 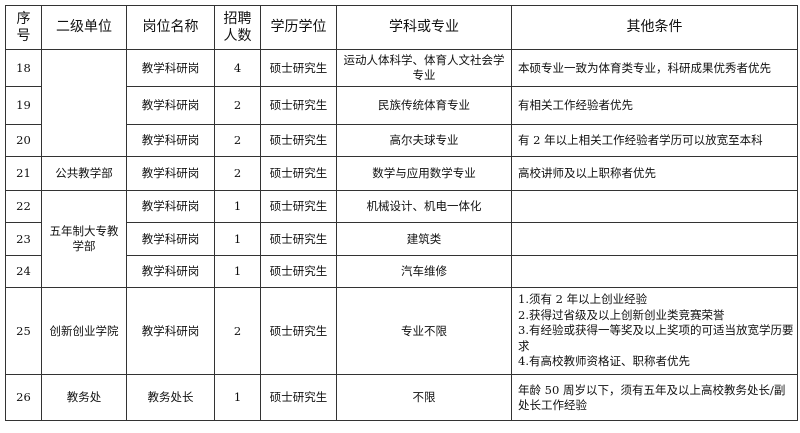 I want to click on row-no: 21, so click(x=23, y=173).